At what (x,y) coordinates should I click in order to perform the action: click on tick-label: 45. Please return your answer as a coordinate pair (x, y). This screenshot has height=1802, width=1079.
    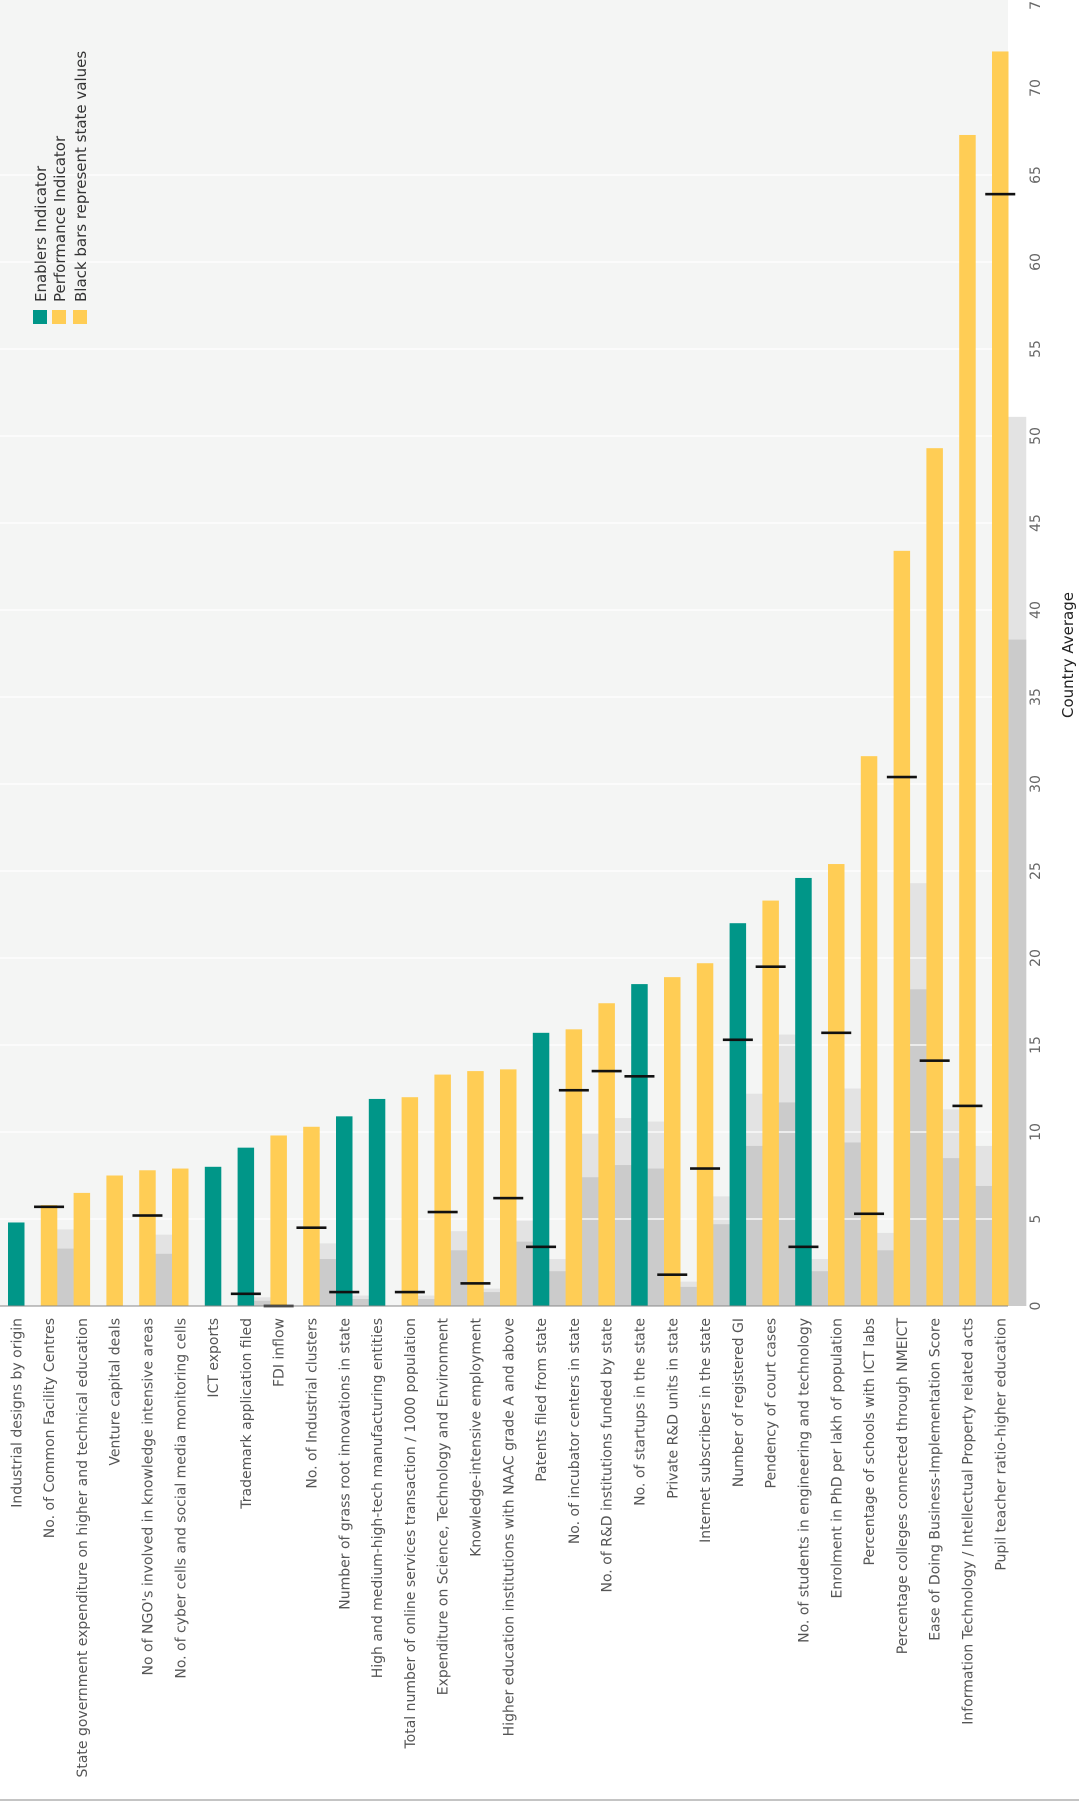
    Looking at the image, I should click on (1036, 523).